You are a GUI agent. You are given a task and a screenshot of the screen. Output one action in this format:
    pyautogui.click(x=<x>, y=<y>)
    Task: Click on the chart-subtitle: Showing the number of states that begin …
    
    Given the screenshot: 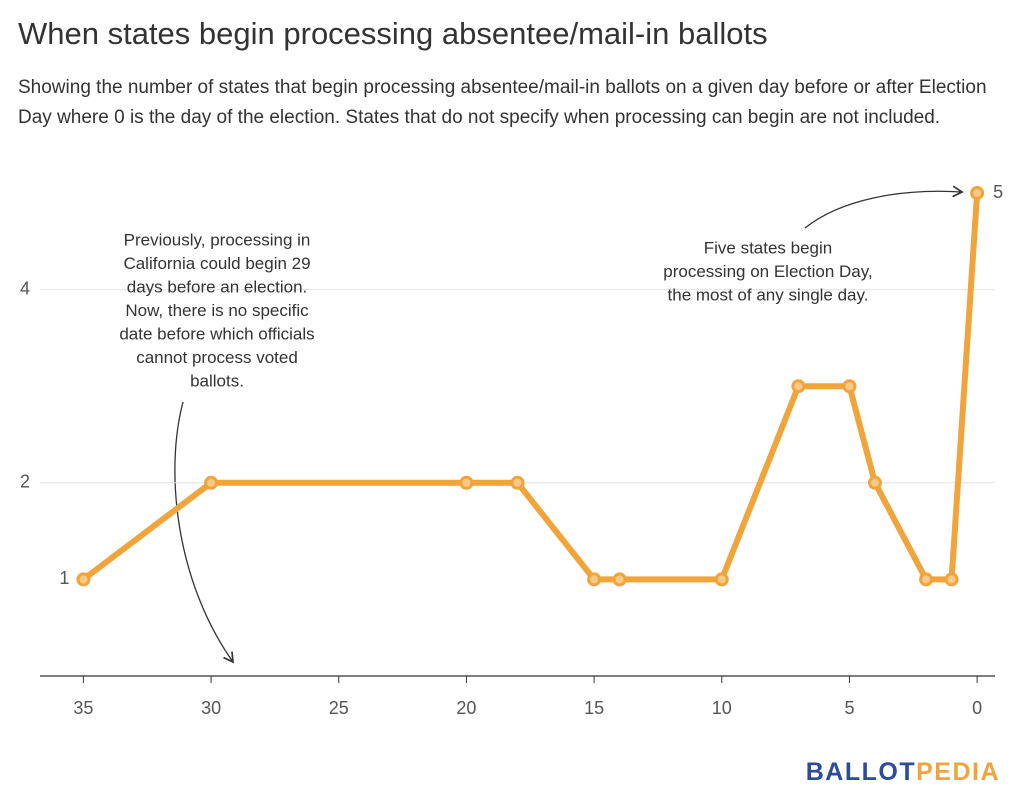 What is the action you would take?
    pyautogui.click(x=502, y=102)
    